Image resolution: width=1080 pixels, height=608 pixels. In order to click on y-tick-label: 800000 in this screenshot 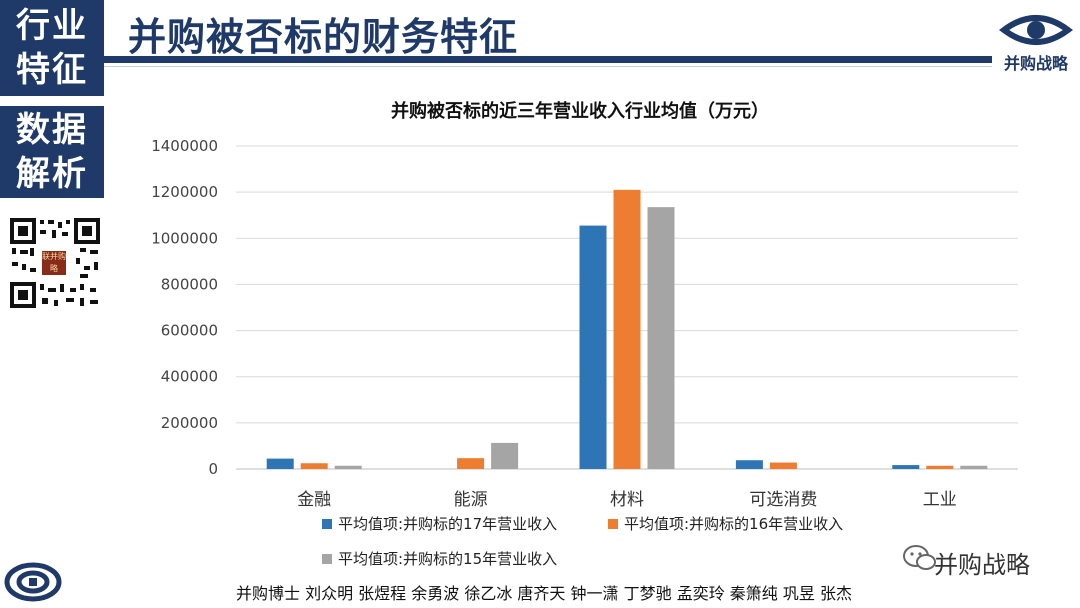, I will do `click(189, 284)`.